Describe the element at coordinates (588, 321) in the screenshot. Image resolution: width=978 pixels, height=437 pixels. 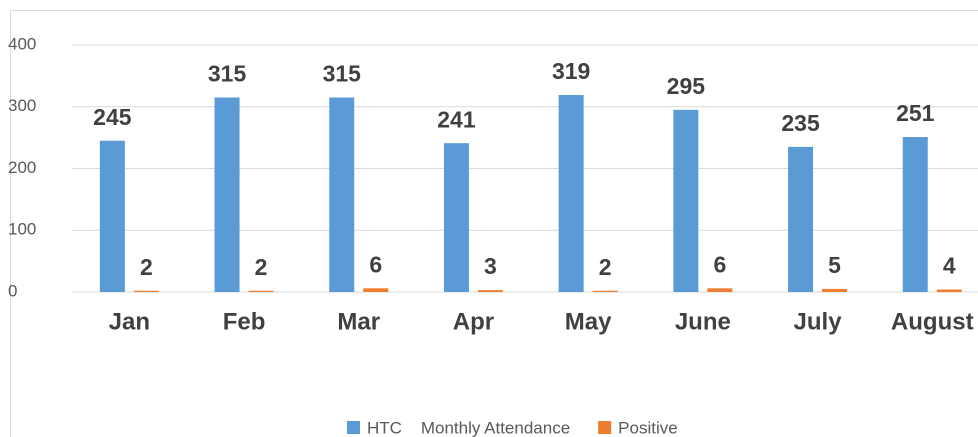
I see `x-tick-label: May` at that location.